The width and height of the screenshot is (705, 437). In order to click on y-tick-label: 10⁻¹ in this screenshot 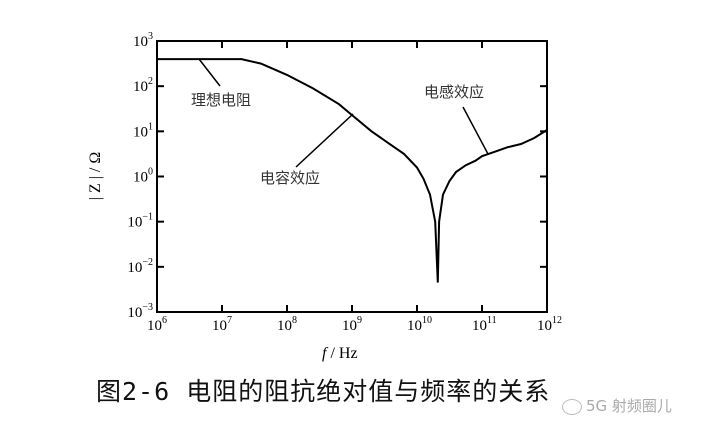, I will do `click(140, 221)`.